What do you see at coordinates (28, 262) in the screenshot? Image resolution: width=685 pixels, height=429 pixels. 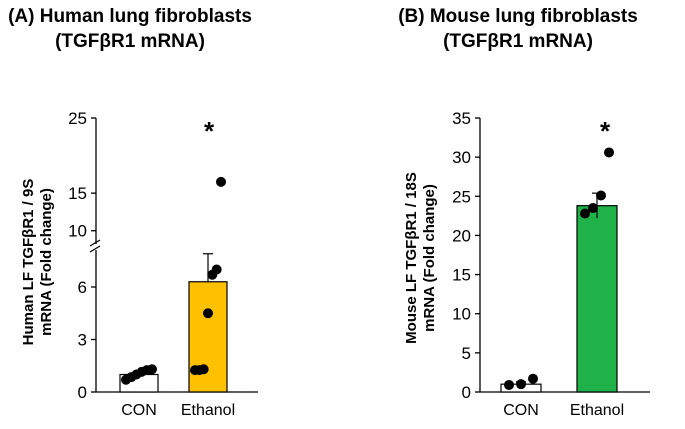 I see `panel-a-ylabel-line1: Human LF TGFβR1 / 9S` at bounding box center [28, 262].